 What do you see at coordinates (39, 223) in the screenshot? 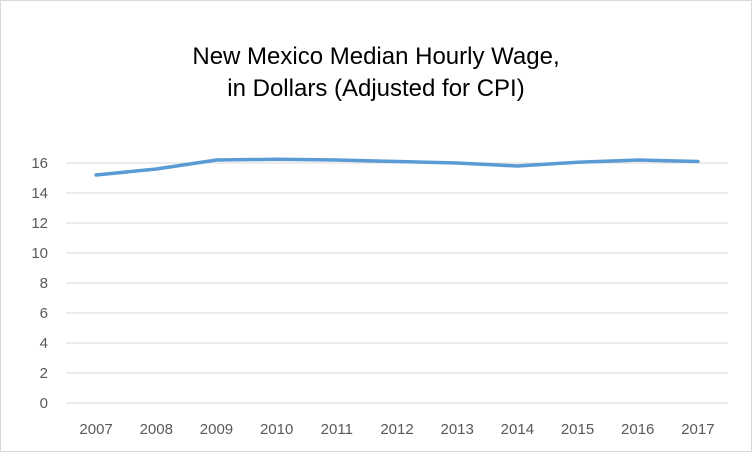
I see `y-tick-label: 12` at bounding box center [39, 223].